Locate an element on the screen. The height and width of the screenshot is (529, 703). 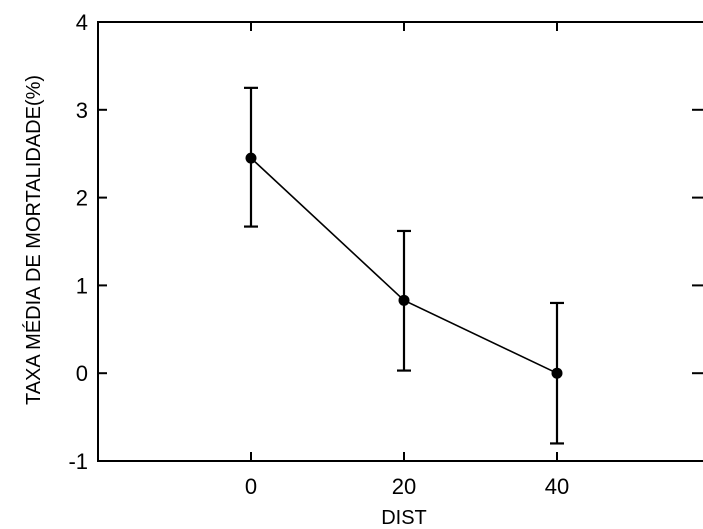
x-tick-label: 40 is located at coordinates (557, 486).